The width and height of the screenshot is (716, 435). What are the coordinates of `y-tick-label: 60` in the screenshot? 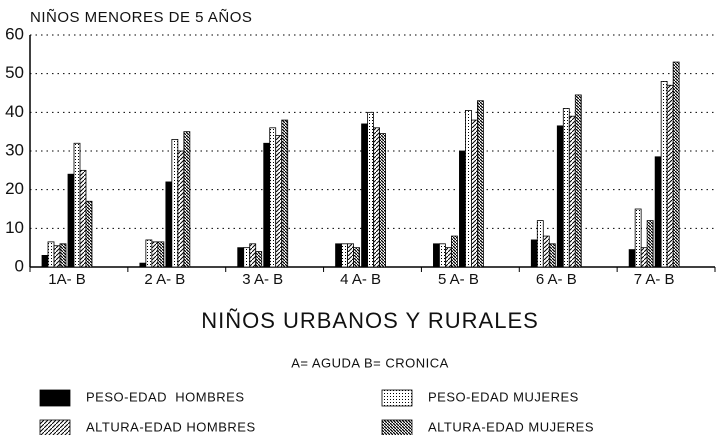 It's located at (14, 33).